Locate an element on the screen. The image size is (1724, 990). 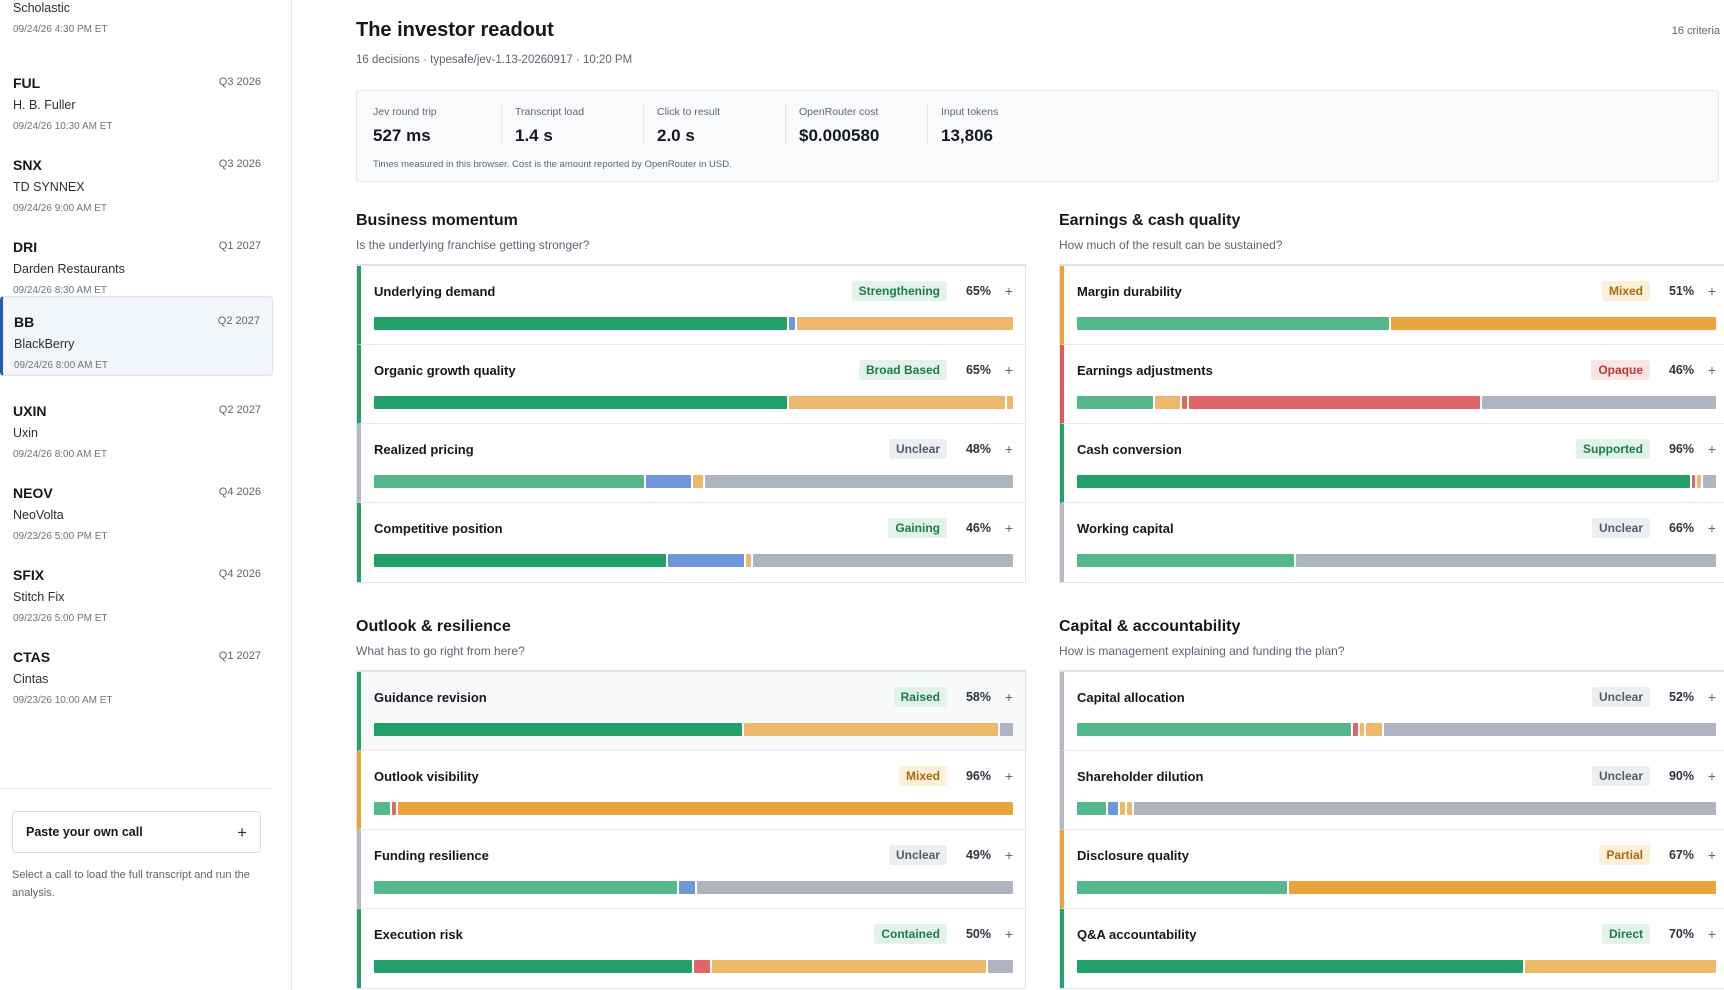
call-ticker: SNX is located at coordinates (27, 165).